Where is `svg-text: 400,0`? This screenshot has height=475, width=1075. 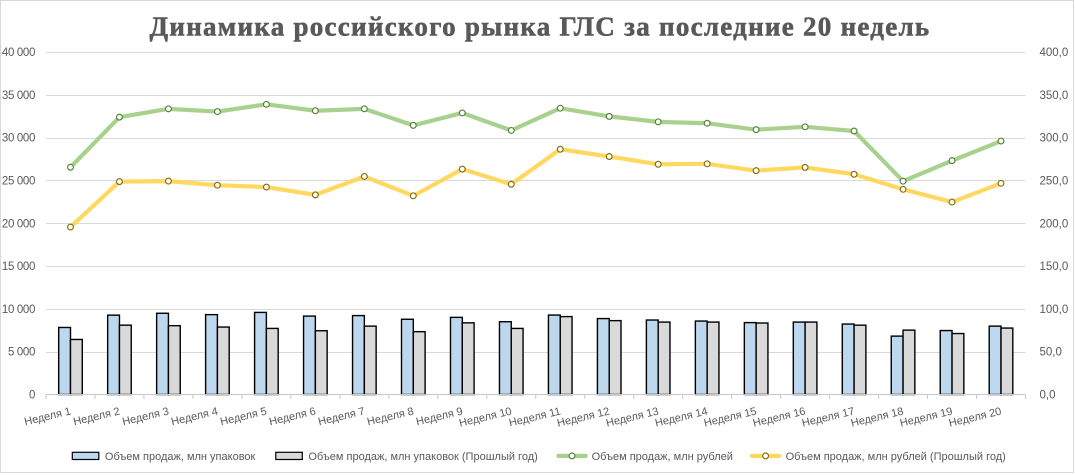
svg-text: 400,0 is located at coordinates (1054, 53).